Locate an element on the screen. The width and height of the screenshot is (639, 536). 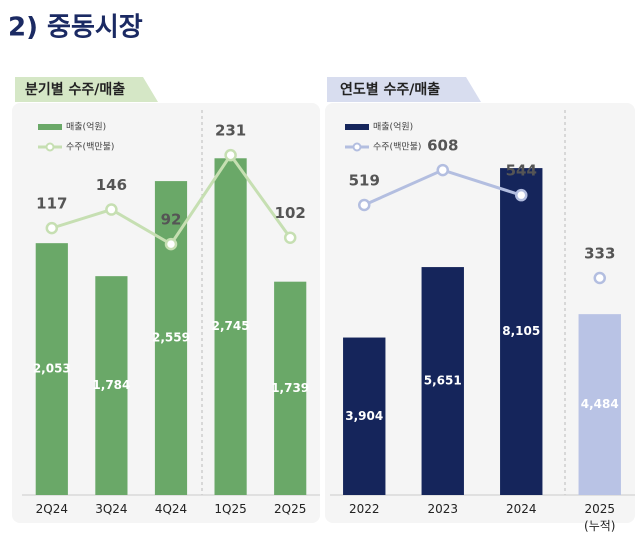
order-value-label: 519 is located at coordinates (364, 180).